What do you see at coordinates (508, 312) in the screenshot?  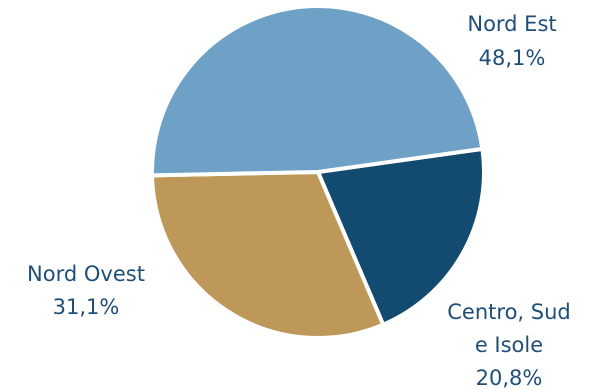 I see `label-centro-sud-line1: Centro, Sud` at bounding box center [508, 312].